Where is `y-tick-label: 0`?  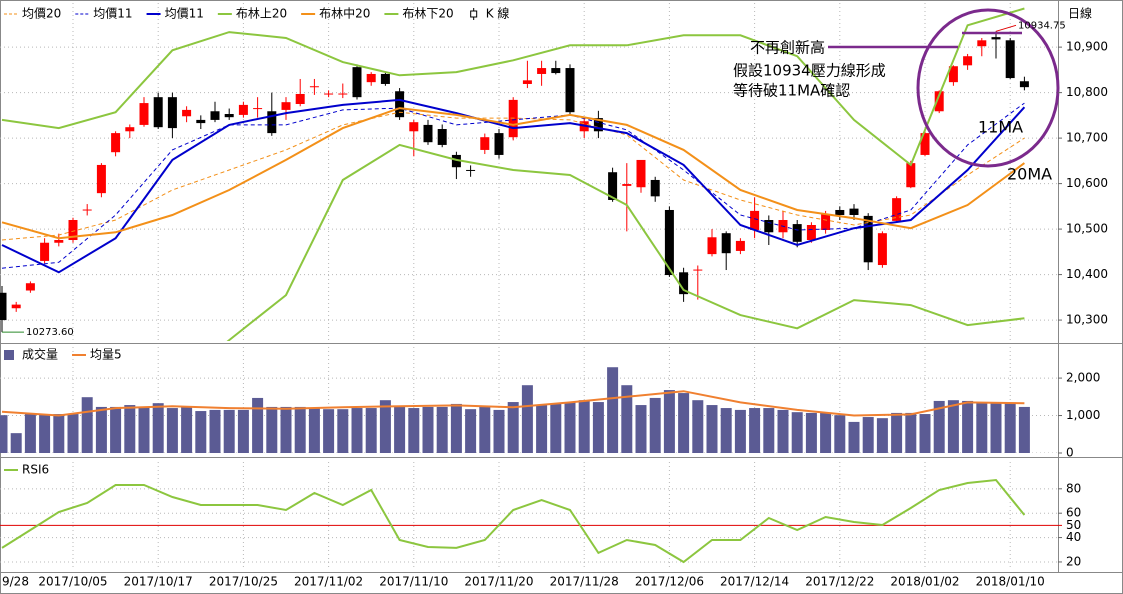
y-tick-label: 0 is located at coordinates (1070, 453).